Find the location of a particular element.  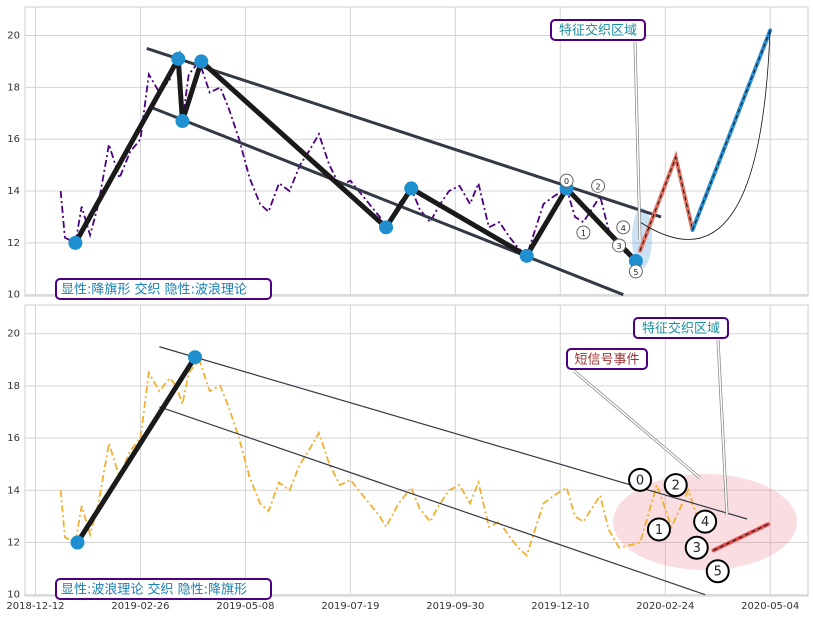

arc is located at coordinates (705, 134).